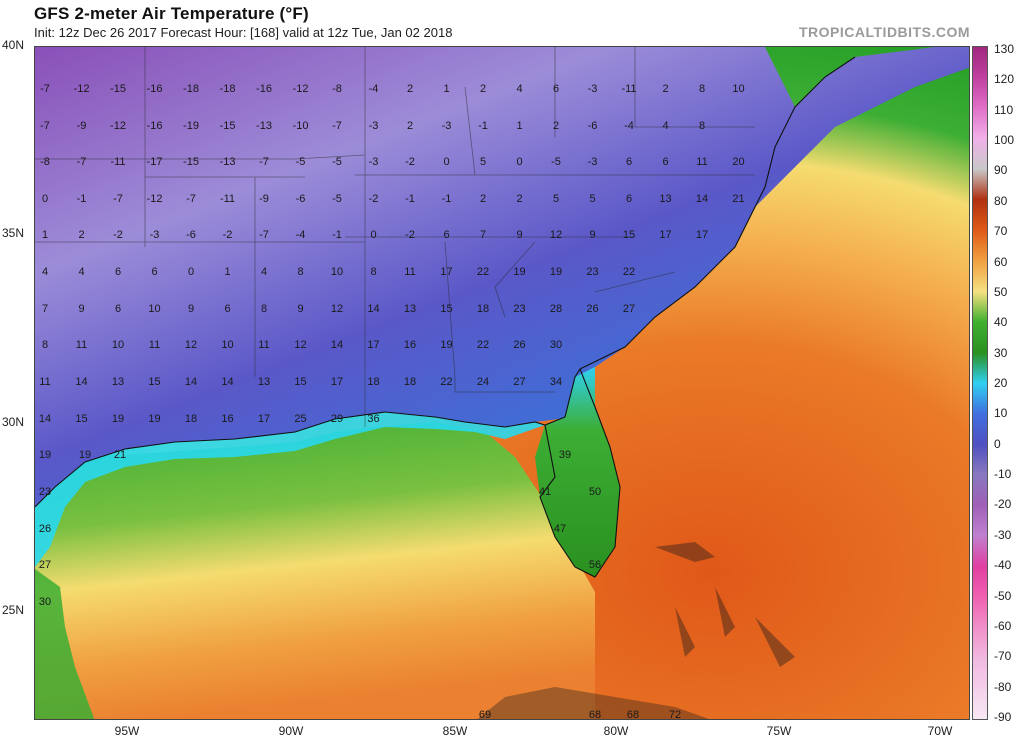 The image size is (1024, 742). What do you see at coordinates (290, 489) in the screenshot?
I see `coastal-cold-band` at bounding box center [290, 489].